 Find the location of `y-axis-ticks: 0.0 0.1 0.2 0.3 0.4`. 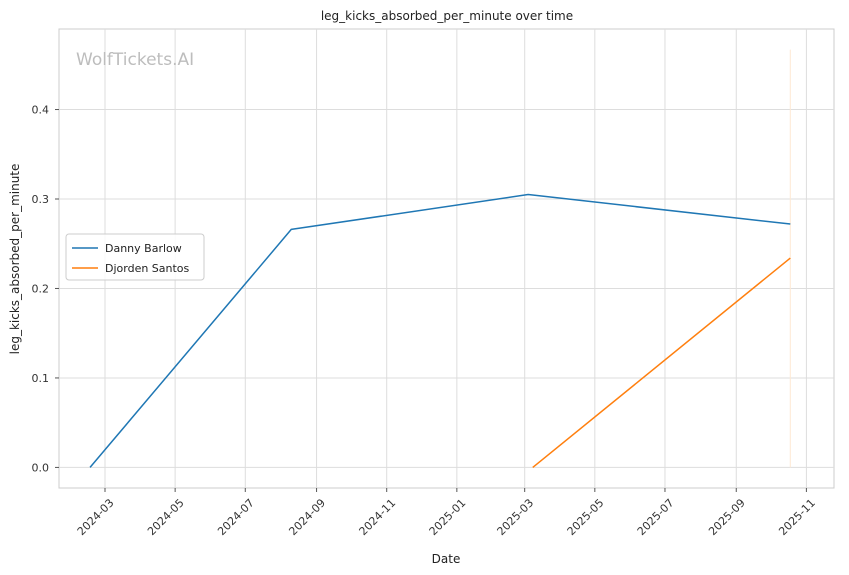

y-axis-ticks: 0.0 0.1 0.2 0.3 0.4 is located at coordinates (45, 289).